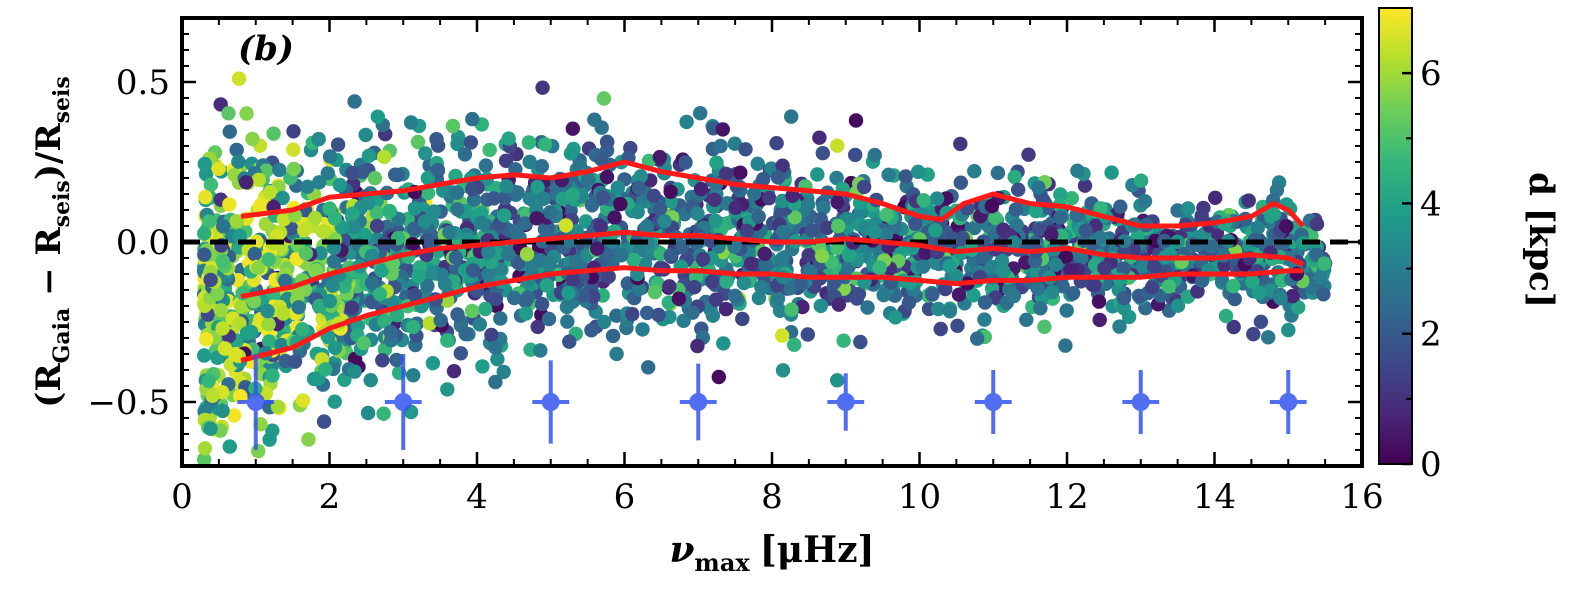 Image resolution: width=1584 pixels, height=598 pixels. Describe the element at coordinates (1431, 204) in the screenshot. I see `colorbar-tick-label: 4` at that location.